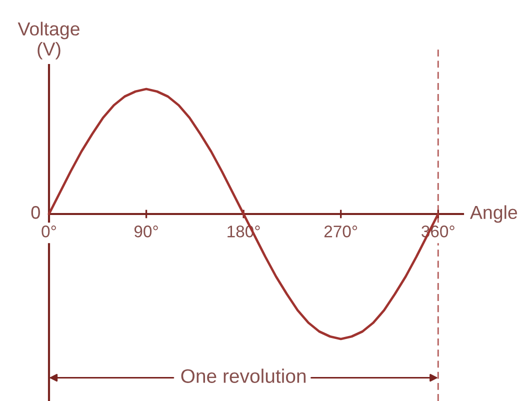 The height and width of the screenshot is (401, 524). Describe the element at coordinates (243, 375) in the screenshot. I see `text: One revolution` at that location.